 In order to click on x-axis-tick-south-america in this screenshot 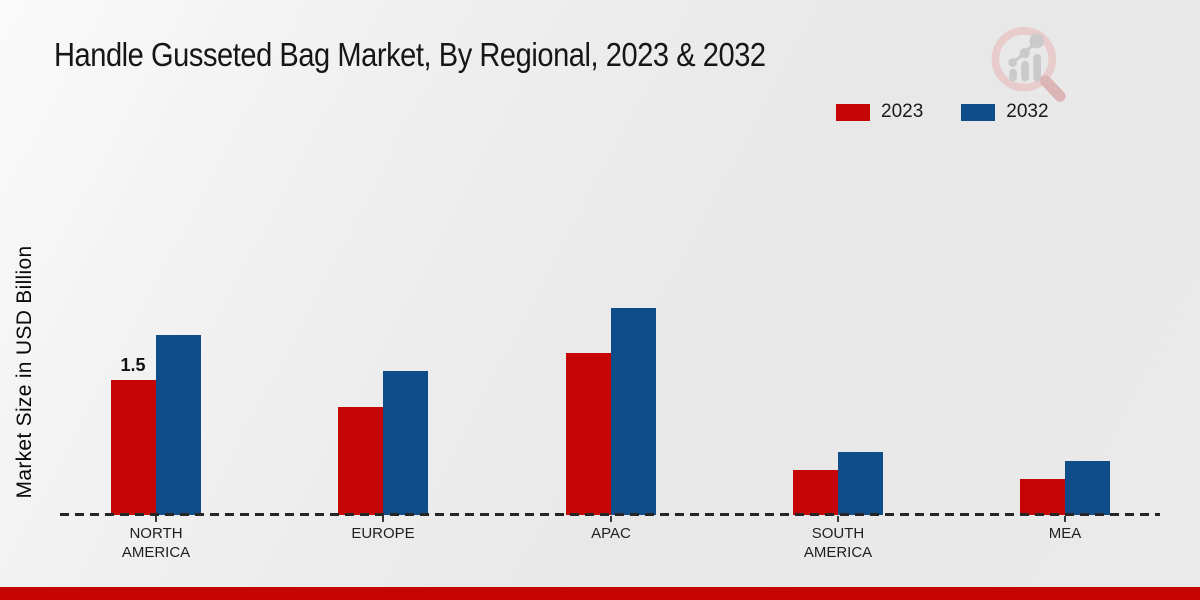, I will do `click(838, 519)`.